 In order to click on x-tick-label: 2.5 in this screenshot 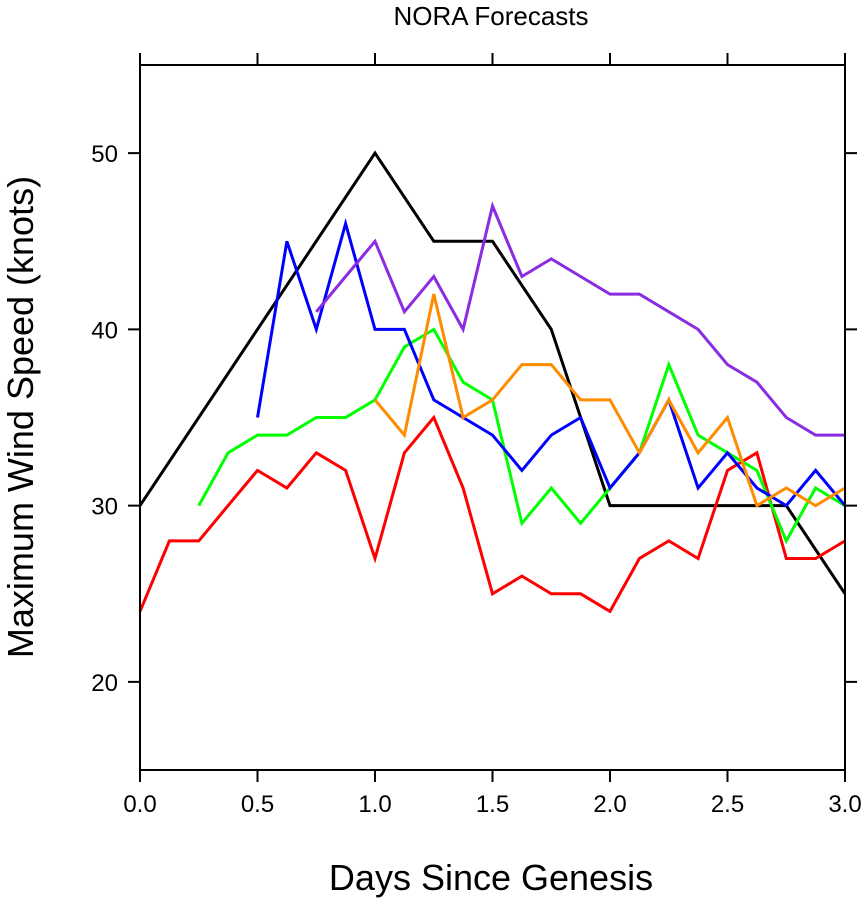, I will do `click(727, 804)`.